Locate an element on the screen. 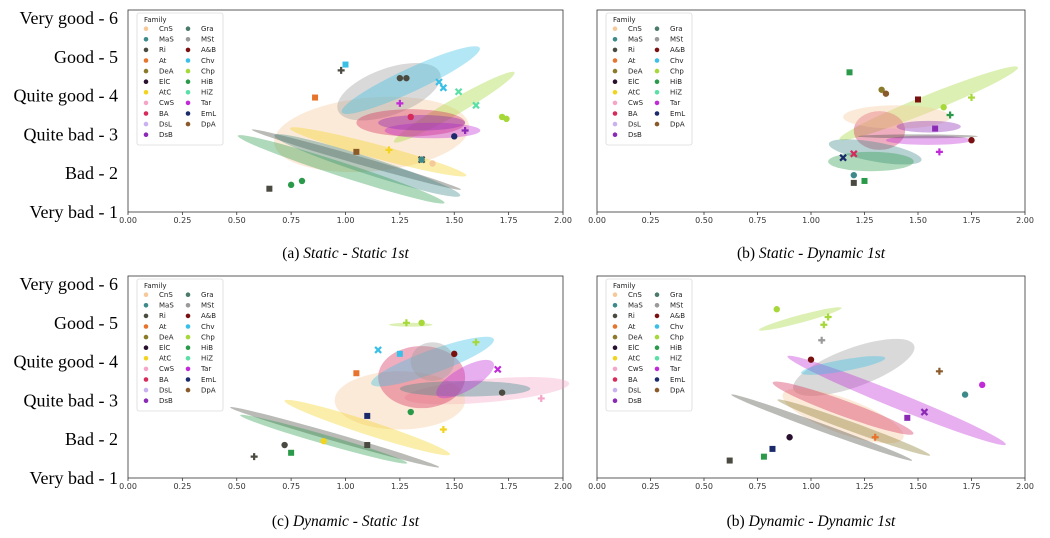 The width and height of the screenshot is (1050, 538). point-MaS is located at coordinates (853, 175).